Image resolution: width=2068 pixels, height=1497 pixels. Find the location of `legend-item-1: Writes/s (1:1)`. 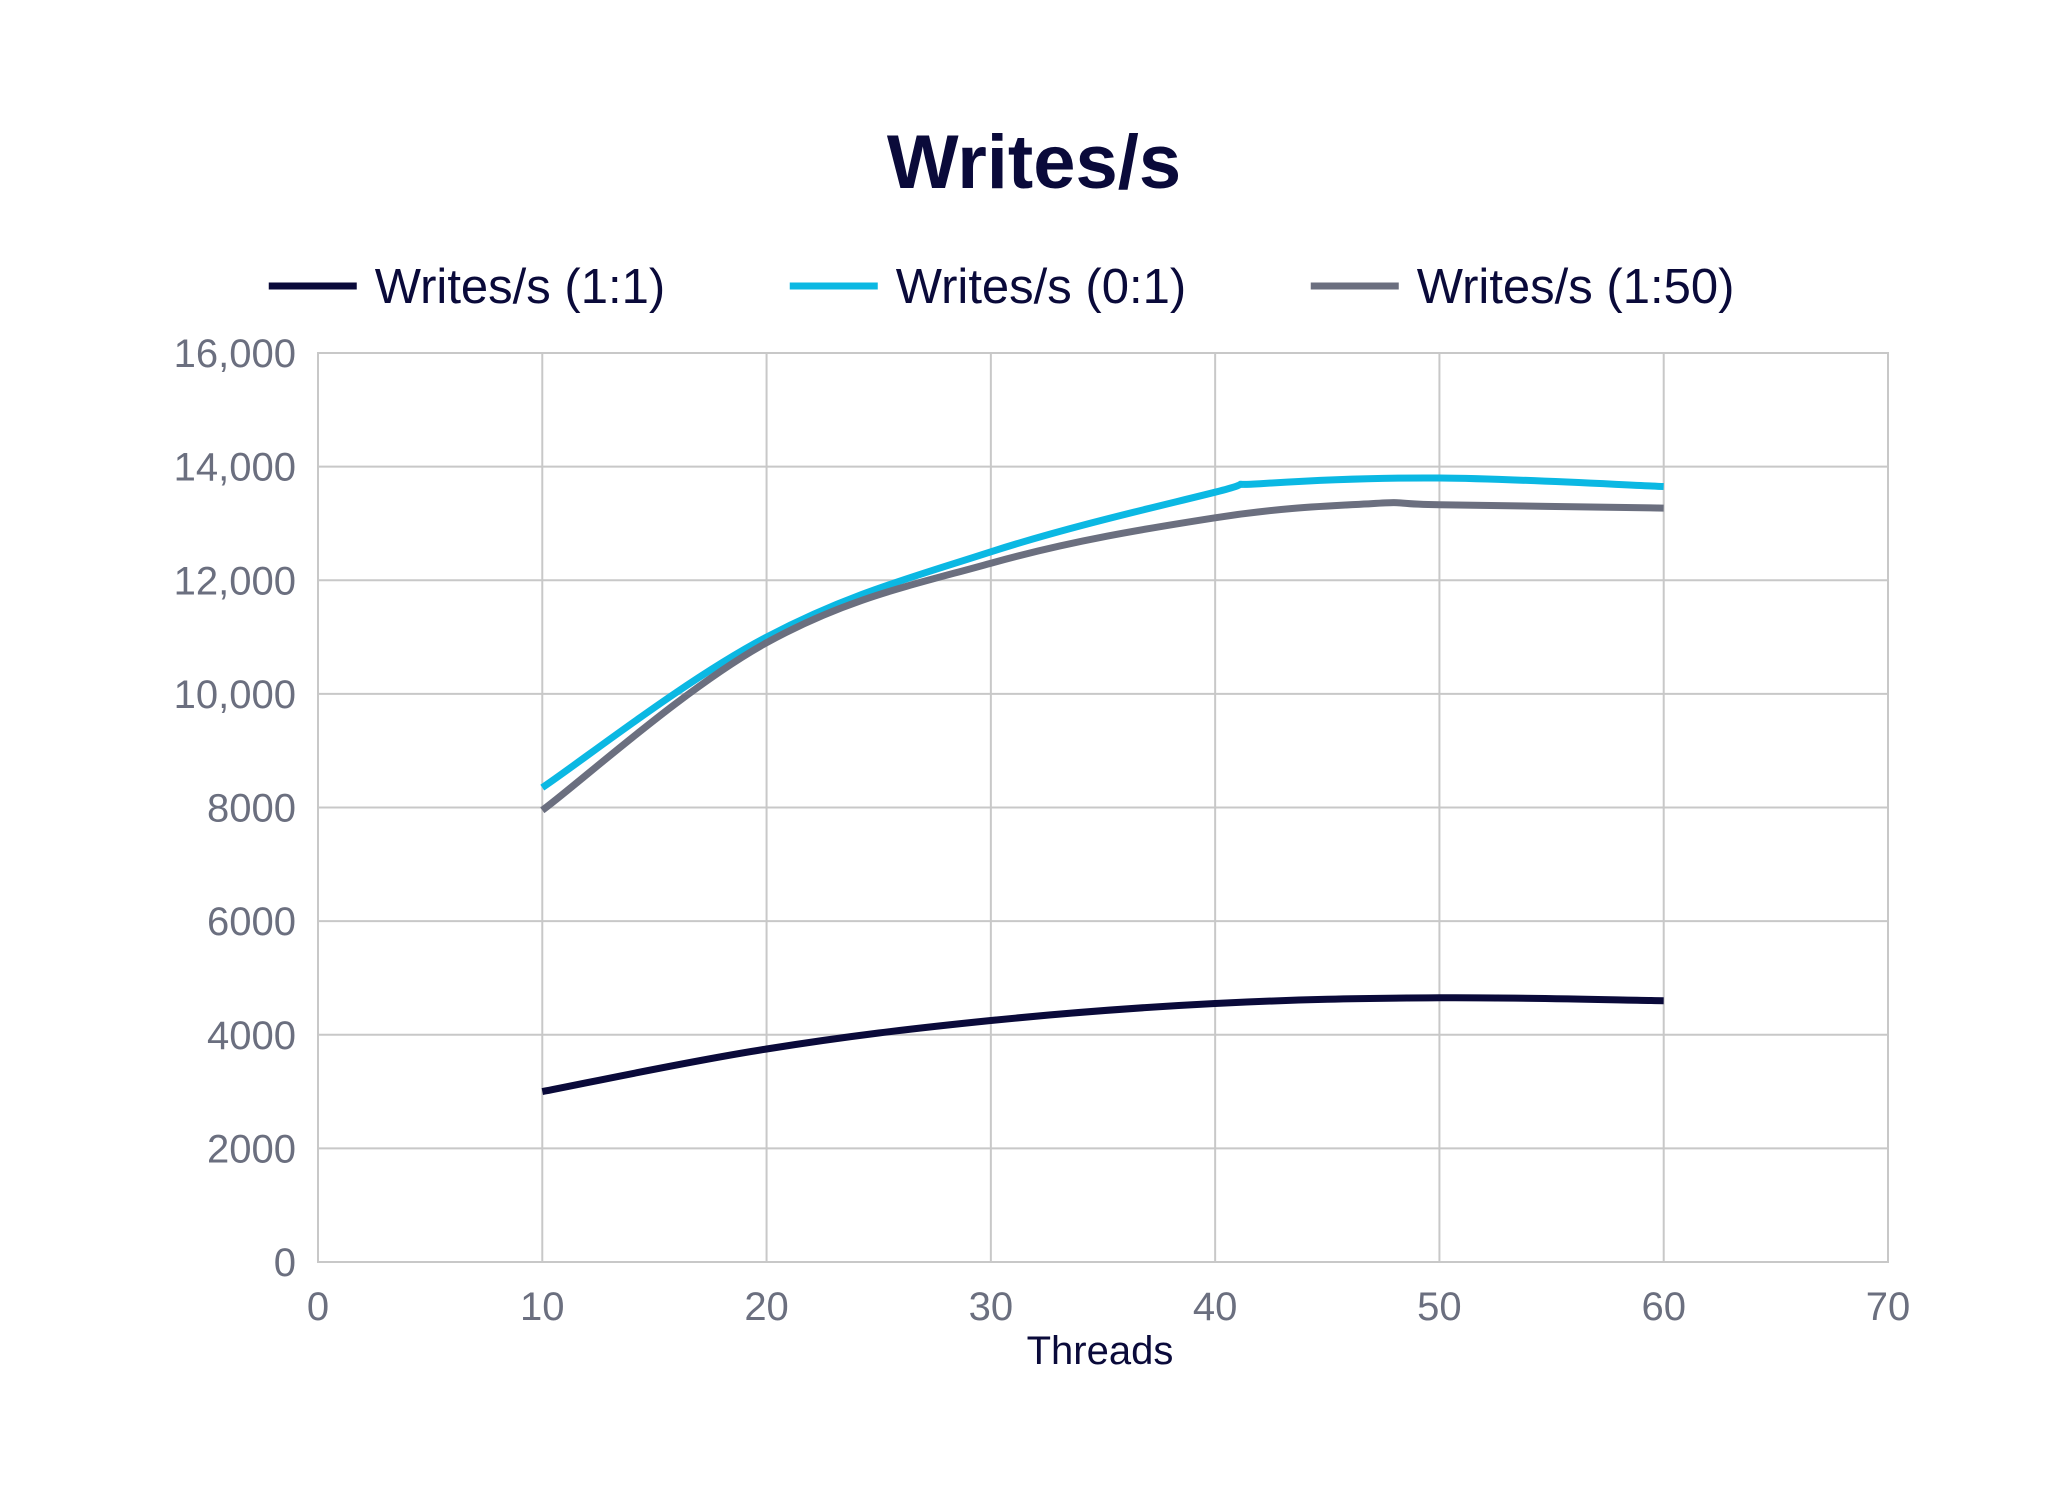

legend-item-1: Writes/s (1:1) is located at coordinates (466, 287).